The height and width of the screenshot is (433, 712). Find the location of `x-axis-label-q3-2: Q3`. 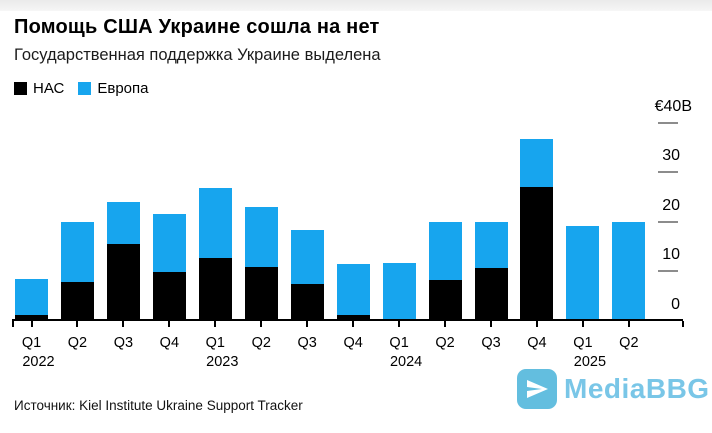

x-axis-label-q3-2: Q3 is located at coordinates (123, 343).